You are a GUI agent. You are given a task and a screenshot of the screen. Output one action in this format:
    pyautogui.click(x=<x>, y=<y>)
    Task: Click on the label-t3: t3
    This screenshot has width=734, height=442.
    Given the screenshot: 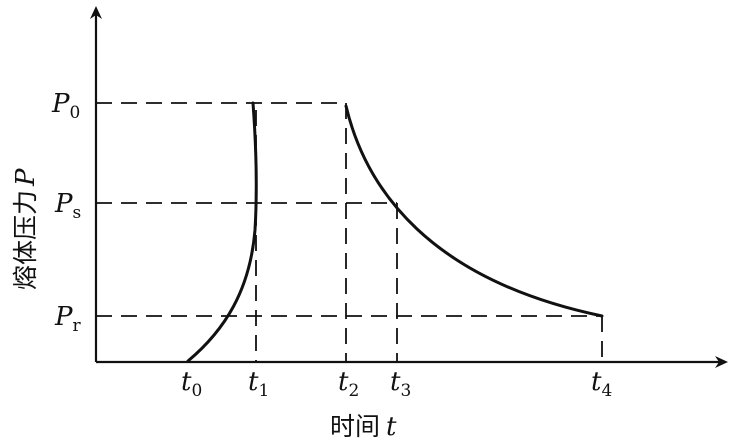 What is the action you would take?
    pyautogui.click(x=400, y=384)
    